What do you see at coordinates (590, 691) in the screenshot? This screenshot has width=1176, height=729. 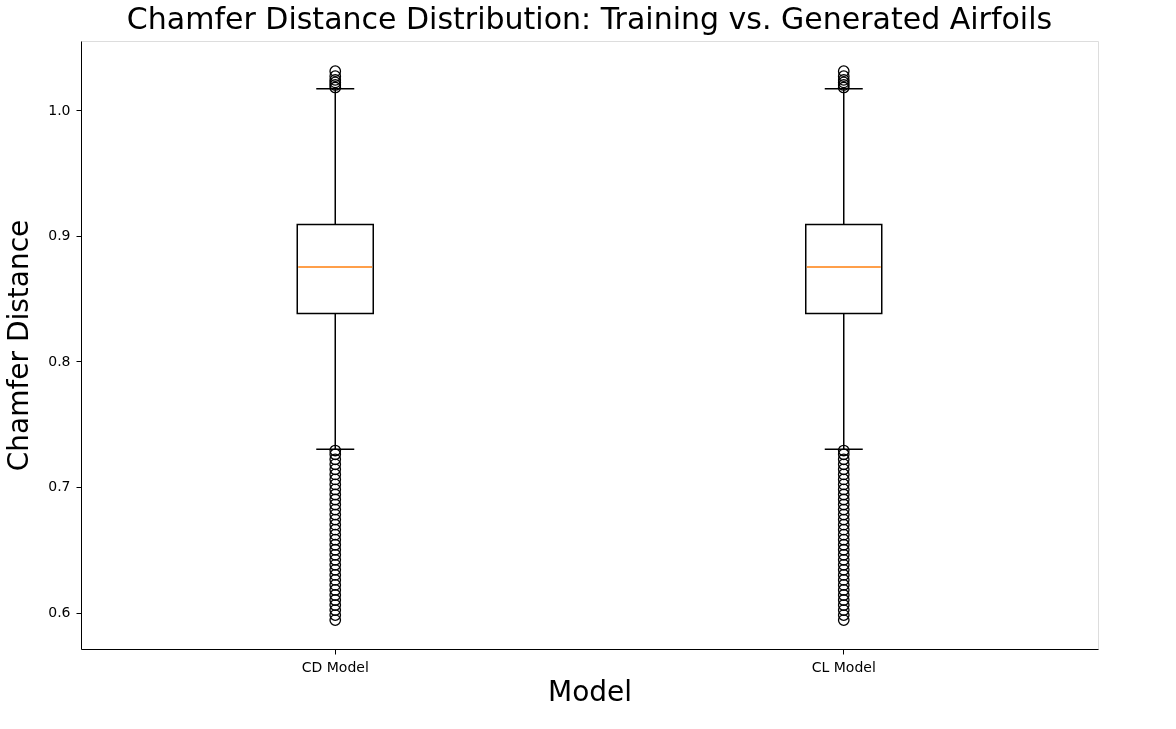 I see `x-axis-title: Model` at bounding box center [590, 691].